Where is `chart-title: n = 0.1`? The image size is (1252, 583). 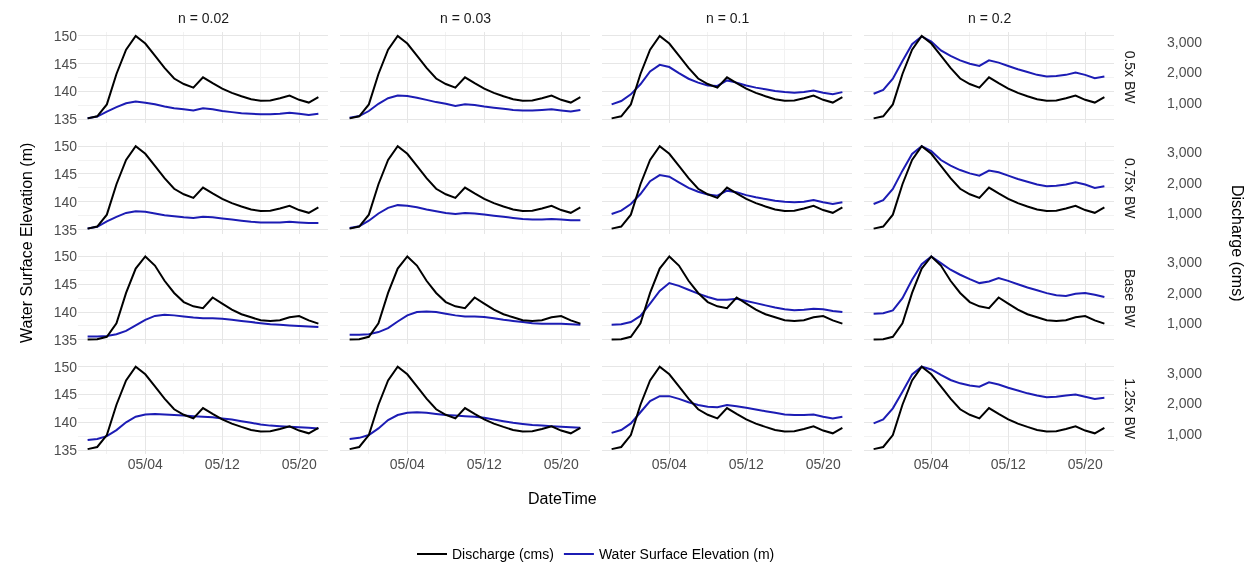 chart-title: n = 0.1 is located at coordinates (728, 18).